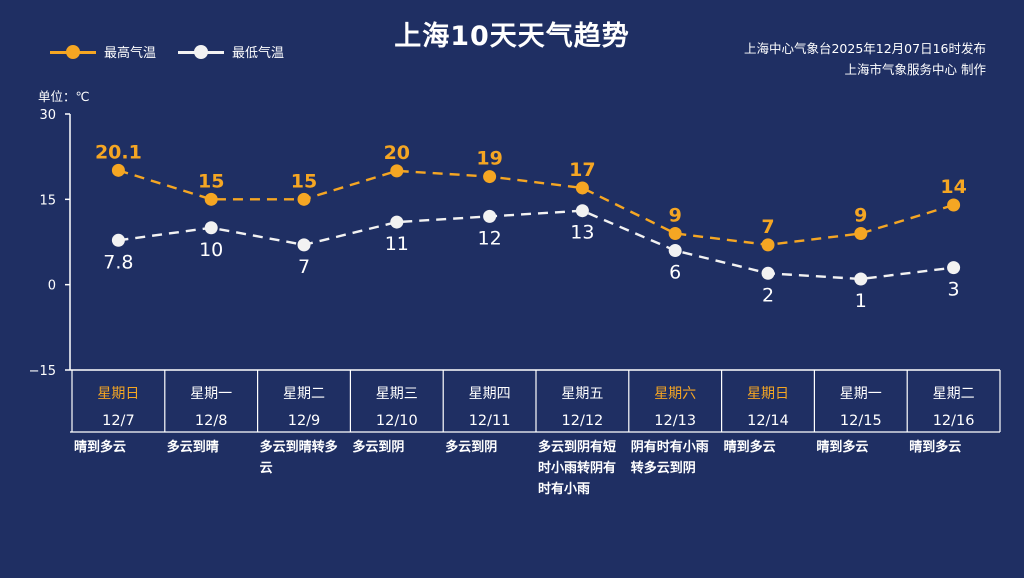 Image resolution: width=1024 pixels, height=578 pixels. What do you see at coordinates (118, 421) in the screenshot?
I see `date-label: 12/7` at bounding box center [118, 421].